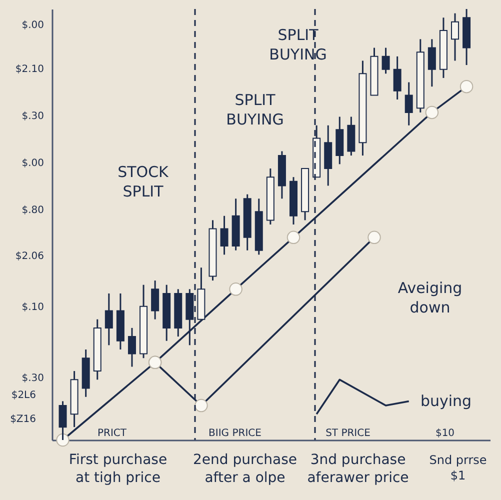 This screenshot has height=500, width=501. Describe the element at coordinates (33, 210) in the screenshot. I see `text: $.80` at that location.